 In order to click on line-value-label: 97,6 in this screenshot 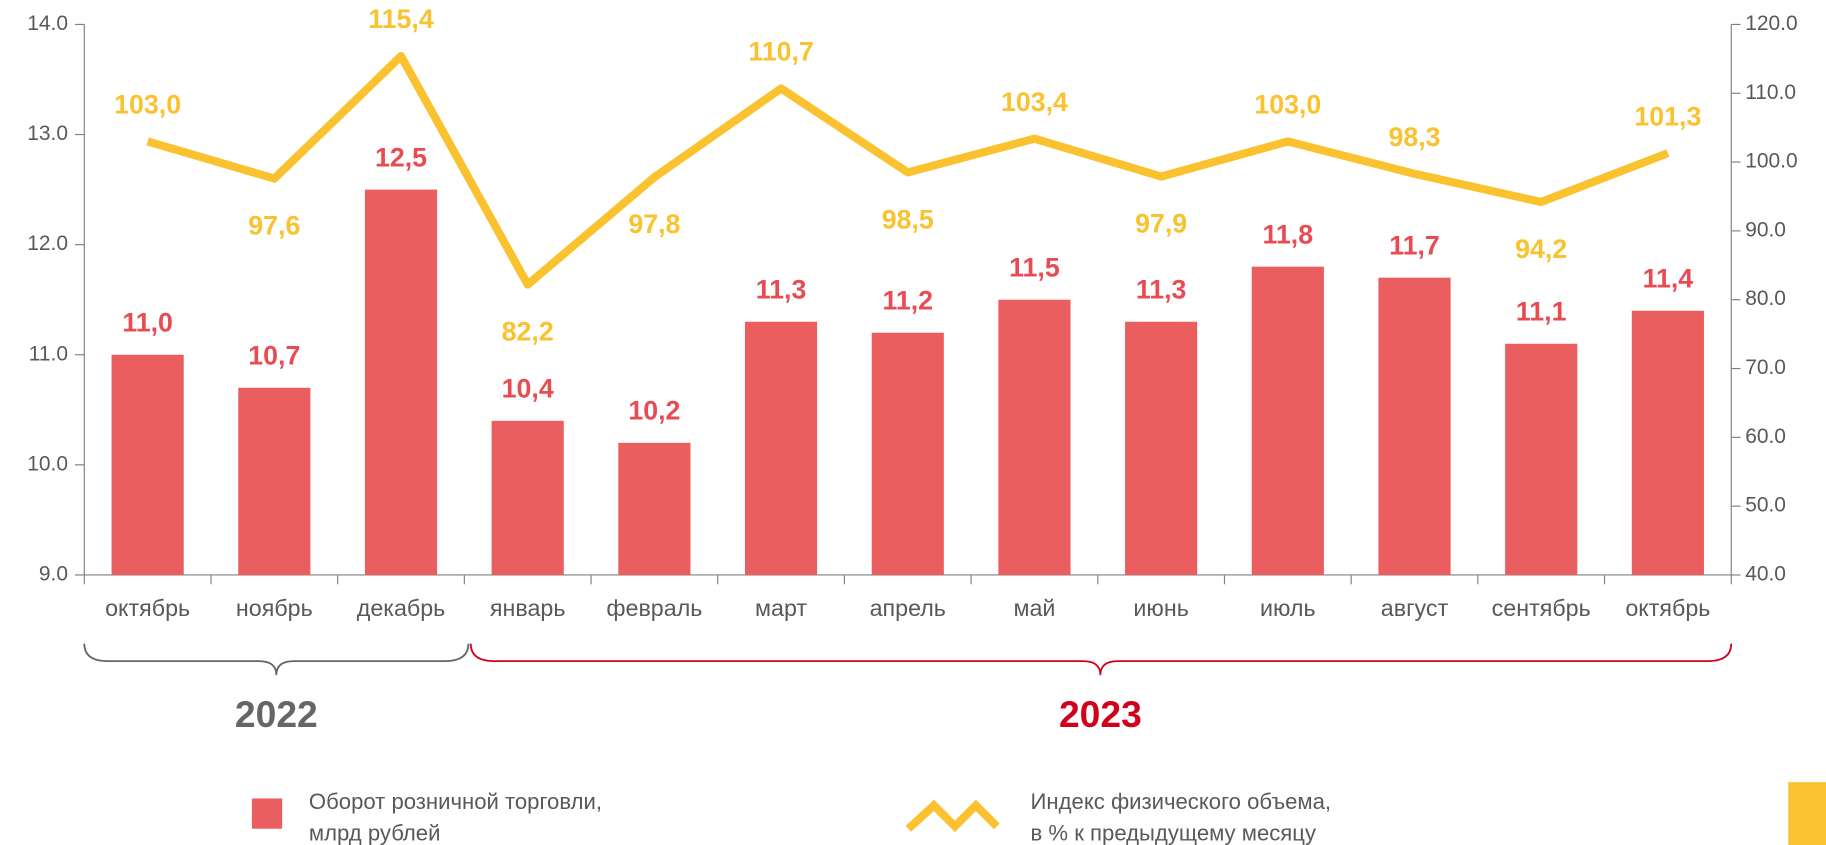, I will do `click(274, 226)`.